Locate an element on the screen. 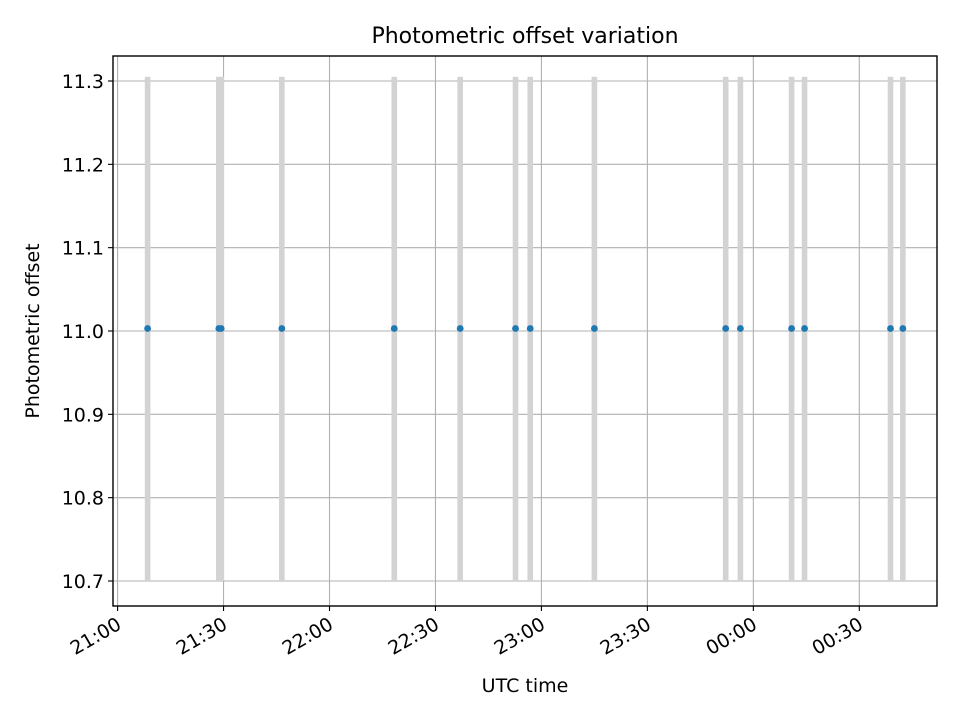 Image resolution: width=960 pixels, height=720 pixels. data-points is located at coordinates (525, 328).